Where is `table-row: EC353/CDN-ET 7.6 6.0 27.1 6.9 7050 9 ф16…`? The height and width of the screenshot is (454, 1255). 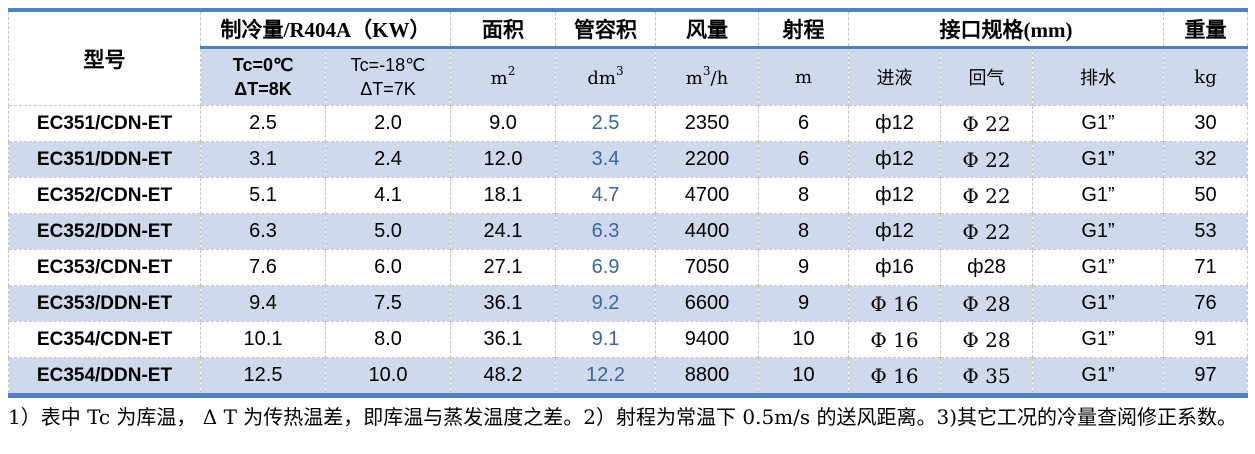 table-row: EC353/CDN-ET 7.6 6.0 27.1 6.9 7050 9 ф16… is located at coordinates (628, 267).